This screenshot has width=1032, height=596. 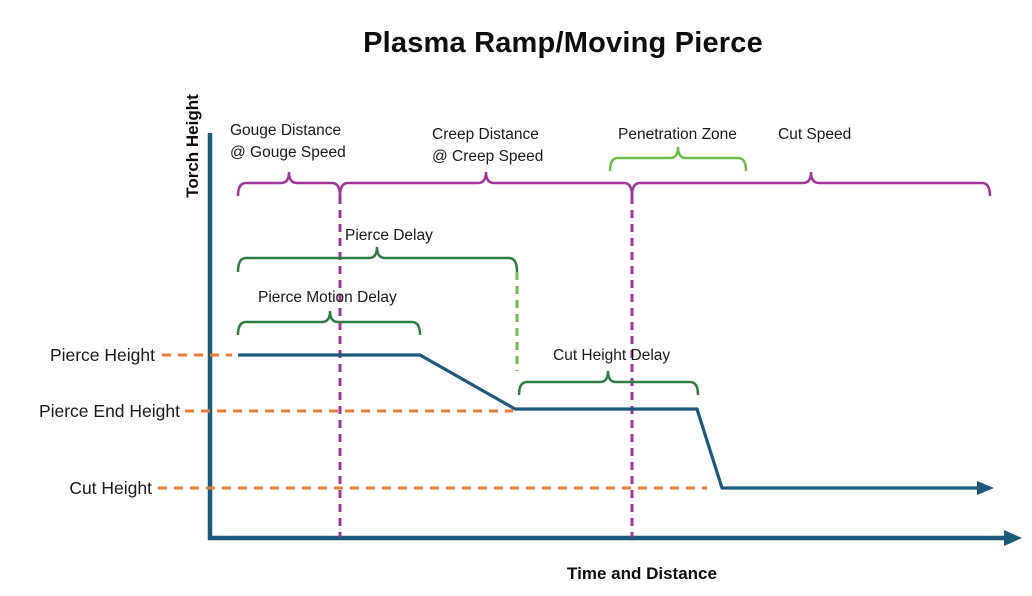 What do you see at coordinates (563, 43) in the screenshot?
I see `page-title: Plasma Ramp/Moving Pierce` at bounding box center [563, 43].